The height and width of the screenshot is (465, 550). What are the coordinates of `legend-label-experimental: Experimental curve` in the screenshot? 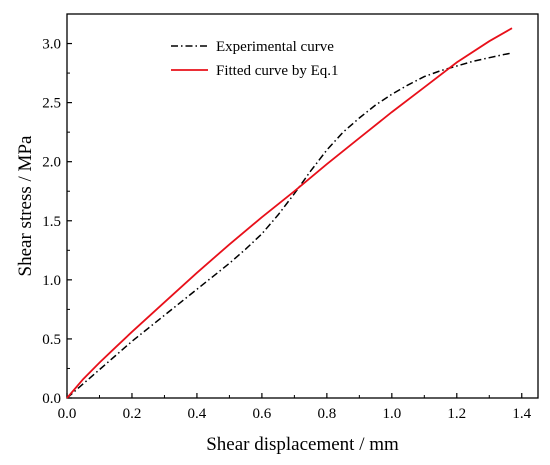 It's located at (275, 47).